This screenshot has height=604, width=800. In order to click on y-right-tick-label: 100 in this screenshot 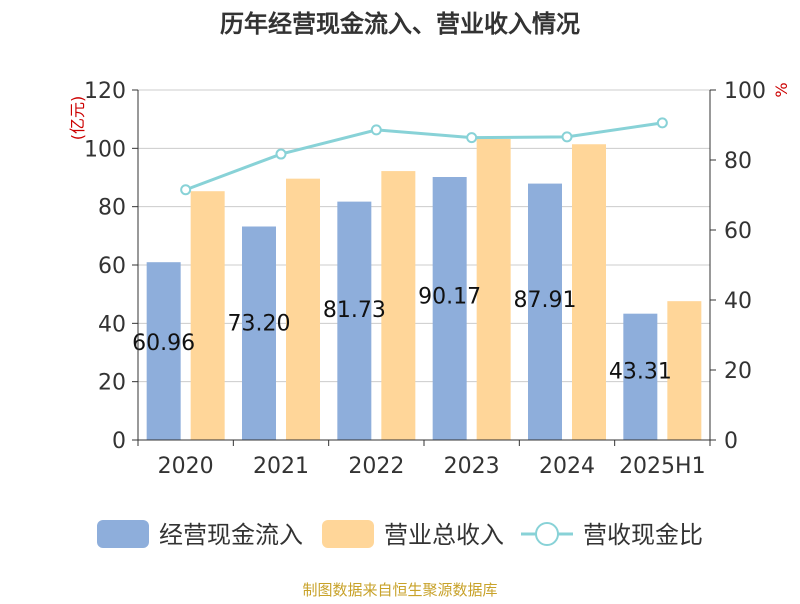, I will do `click(745, 91)`.